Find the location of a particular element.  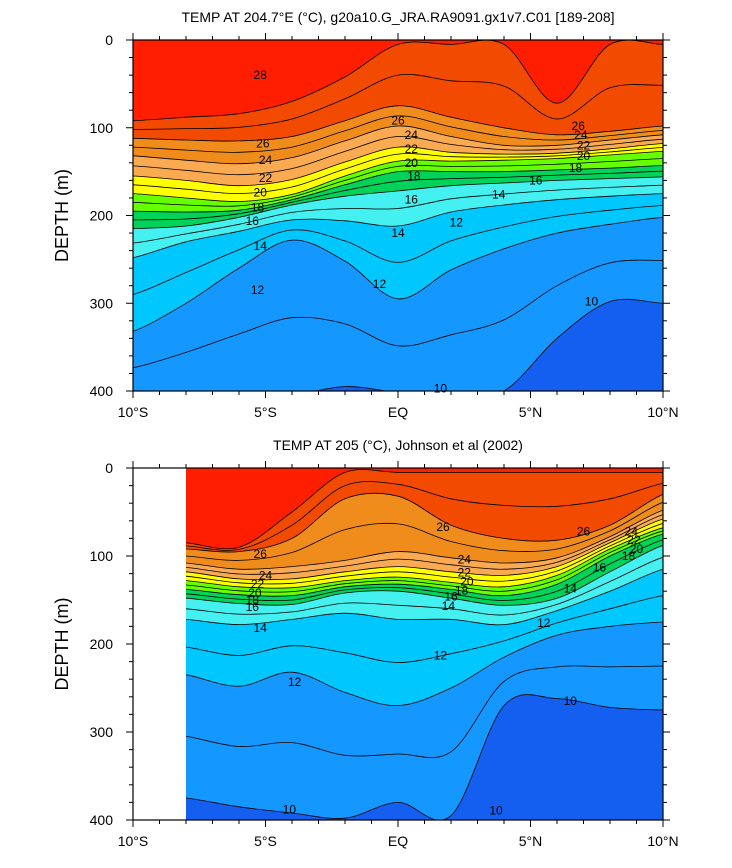

y-tick-label: 200 is located at coordinates (102, 644).